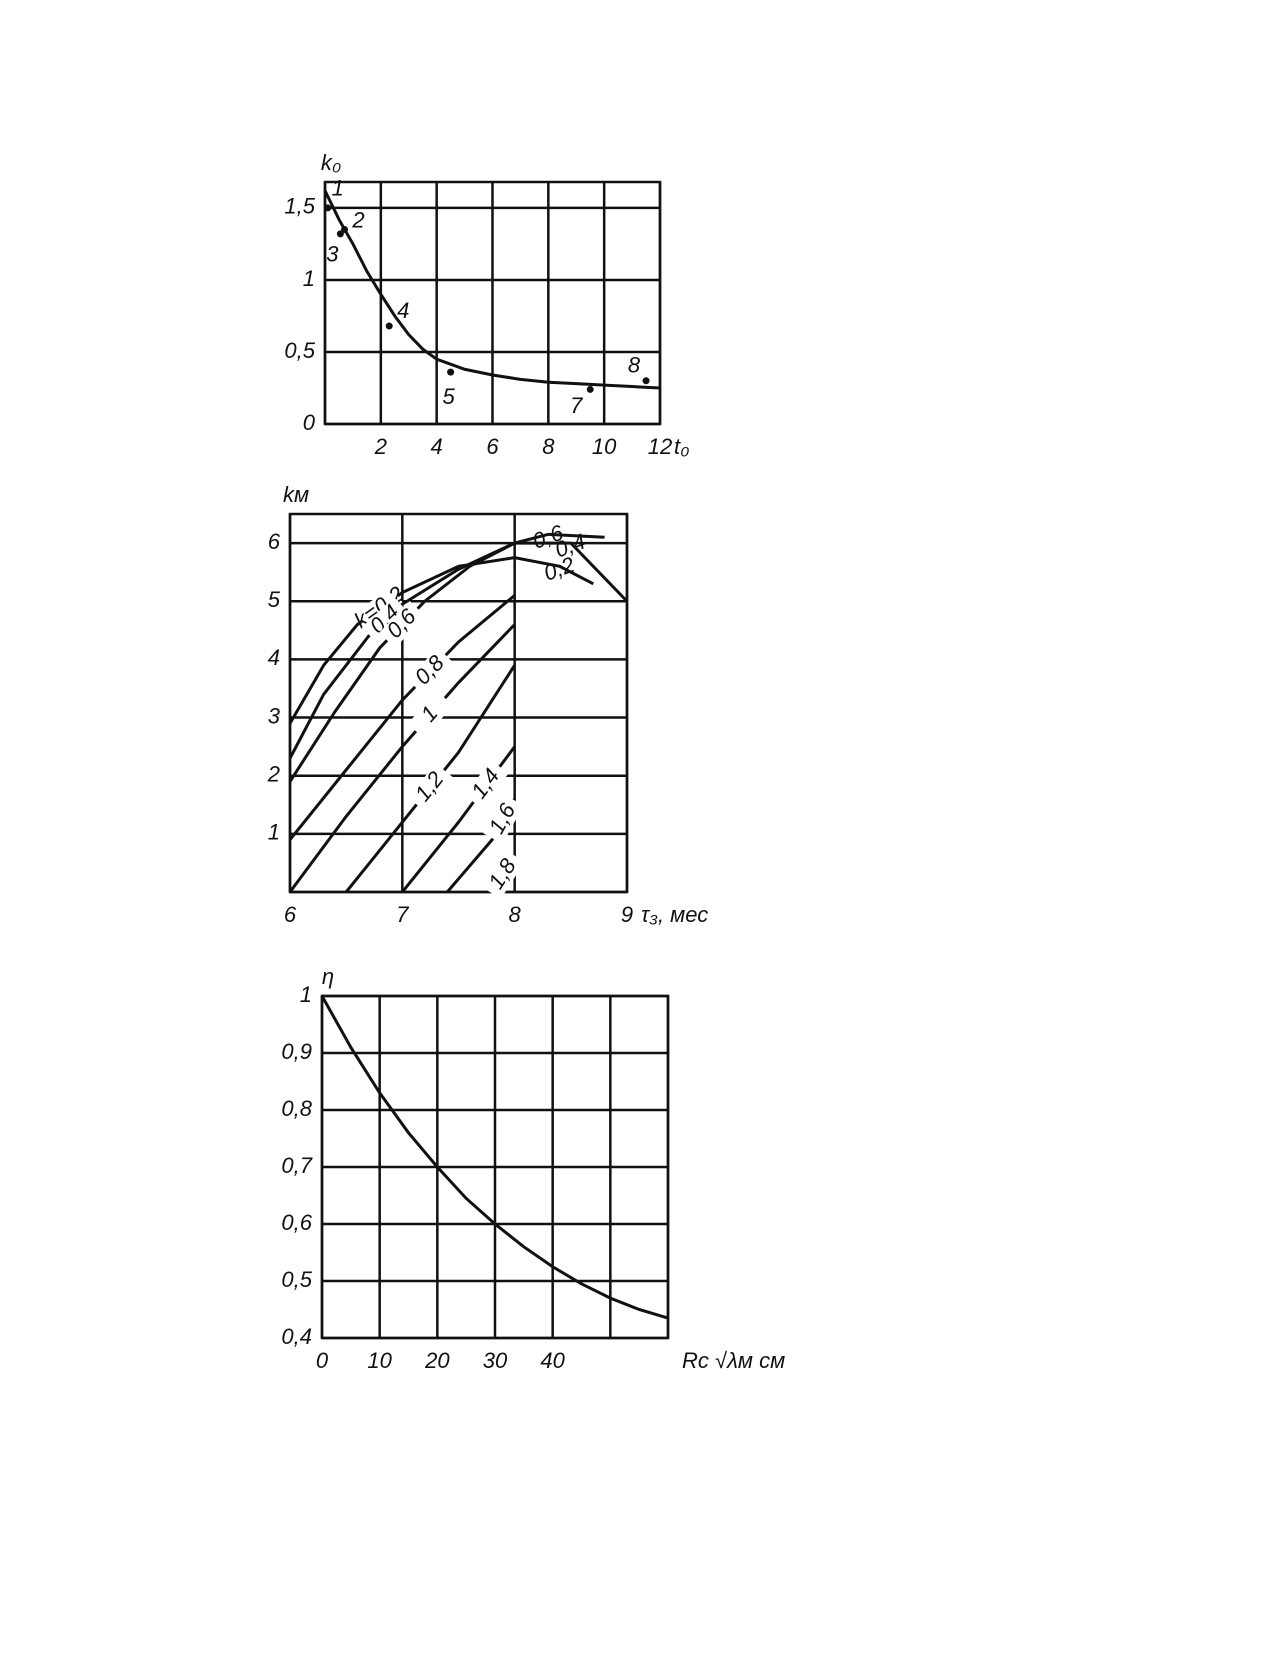 The width and height of the screenshot is (1275, 1656). I want to click on x-tick-label: 20, so click(437, 1360).